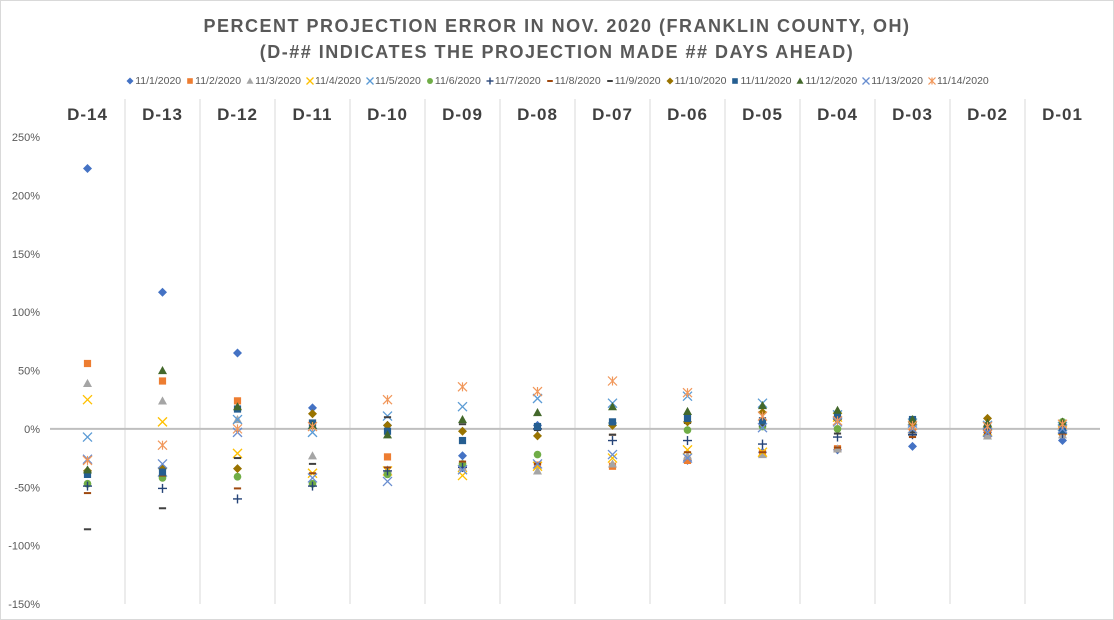 This screenshot has width=1114, height=620. Describe the element at coordinates (87, 114) in the screenshot. I see `category-label: D-14` at that location.